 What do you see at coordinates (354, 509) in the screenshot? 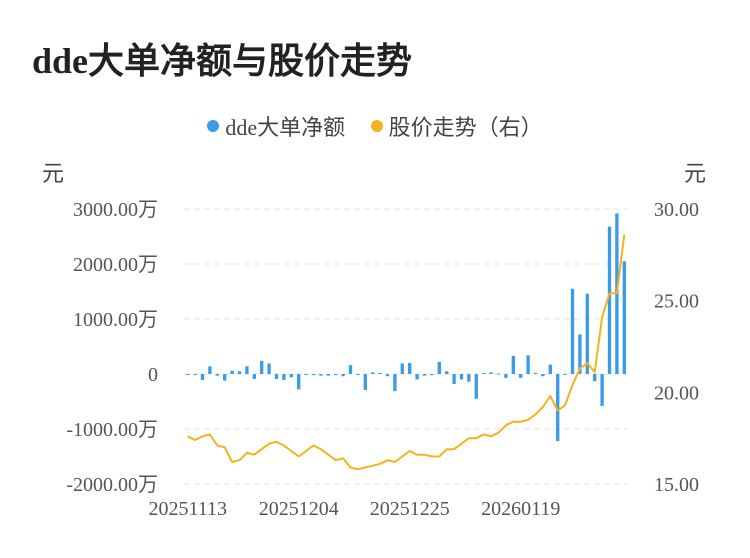
I see `x-axis-ticks: 20251113 20251204 20251225 20260119` at bounding box center [354, 509].